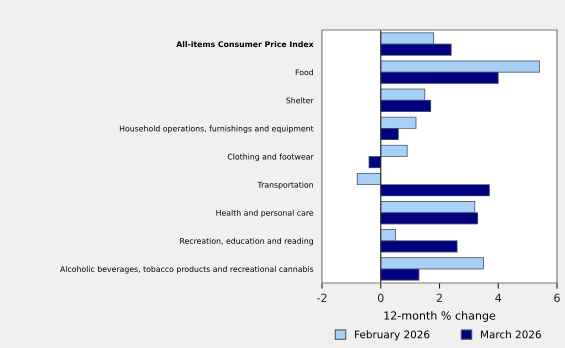  Describe the element at coordinates (440, 316) in the screenshot. I see `x-axis-title: 12-month % change` at that location.